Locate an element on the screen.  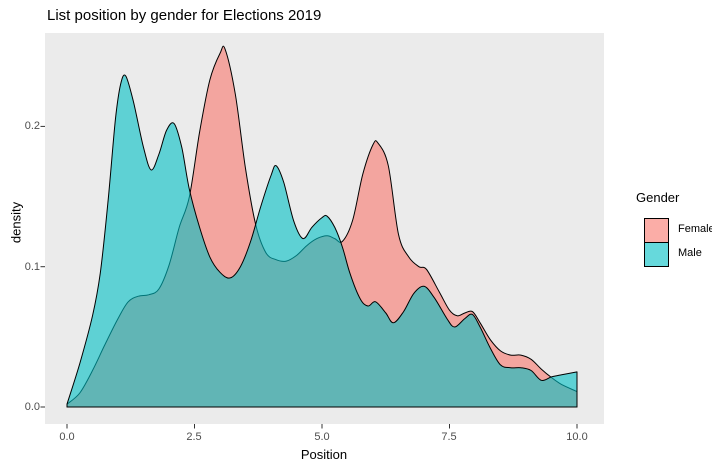
y-tick-label-2: 0.2 is located at coordinates (32, 126).